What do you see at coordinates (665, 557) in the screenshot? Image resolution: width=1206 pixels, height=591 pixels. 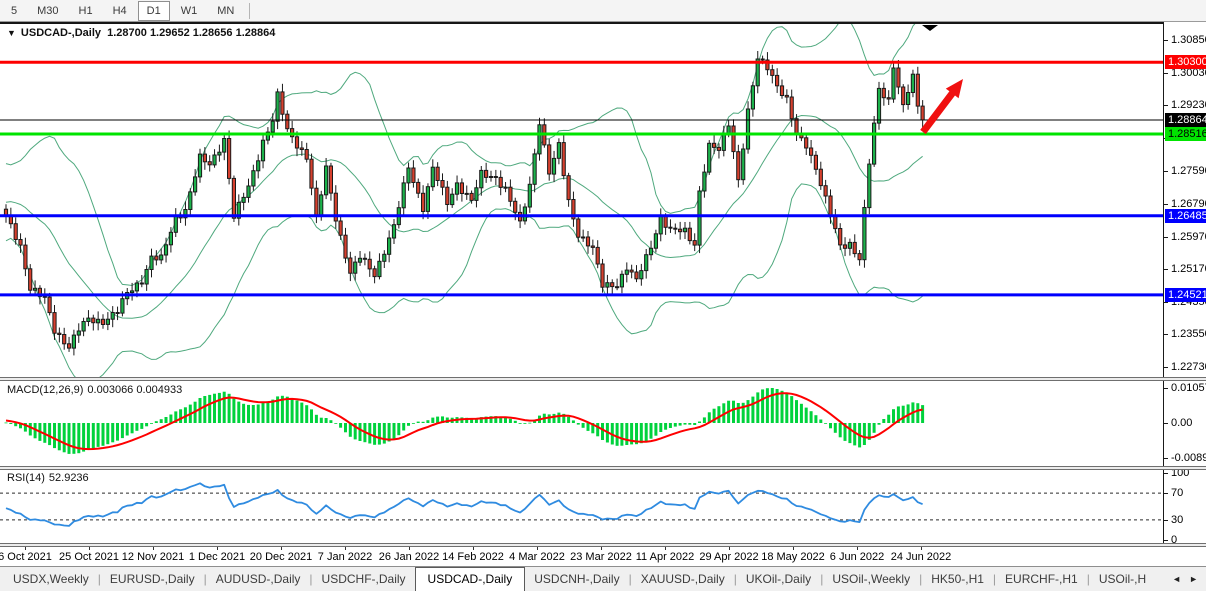 I see `date-axis-label: 11 Apr 2022` at bounding box center [665, 557].